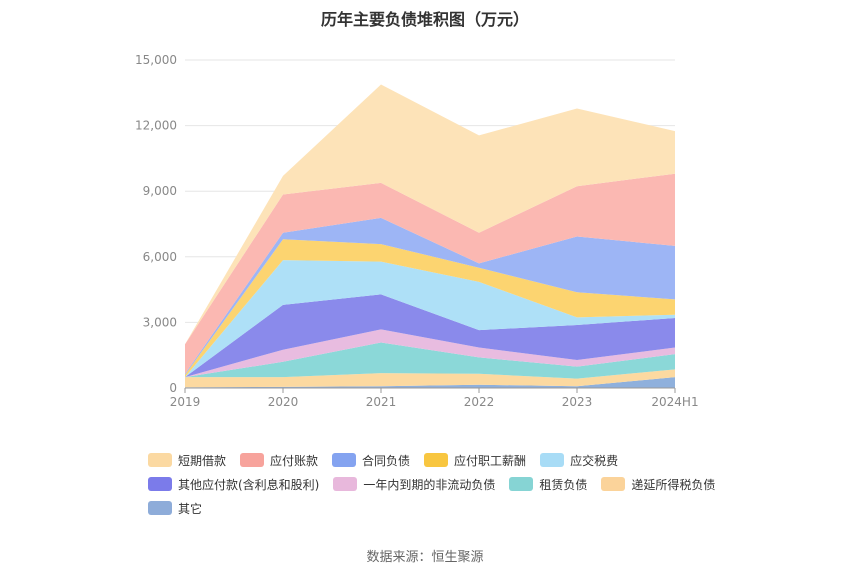  What do you see at coordinates (563, 484) in the screenshot?
I see `legend-label: 租赁负债` at bounding box center [563, 484].